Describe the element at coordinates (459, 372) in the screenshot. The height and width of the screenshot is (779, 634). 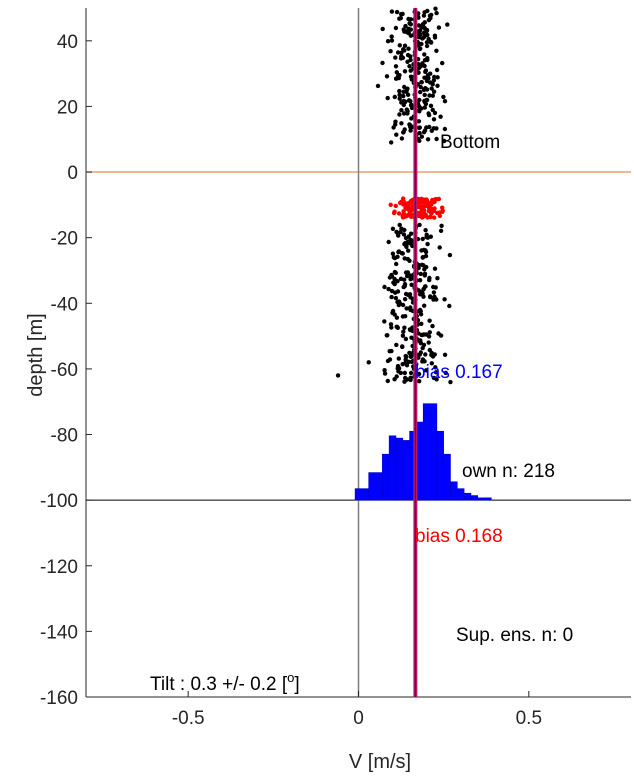
I see `bias-top-label: bias 0.167` at that location.